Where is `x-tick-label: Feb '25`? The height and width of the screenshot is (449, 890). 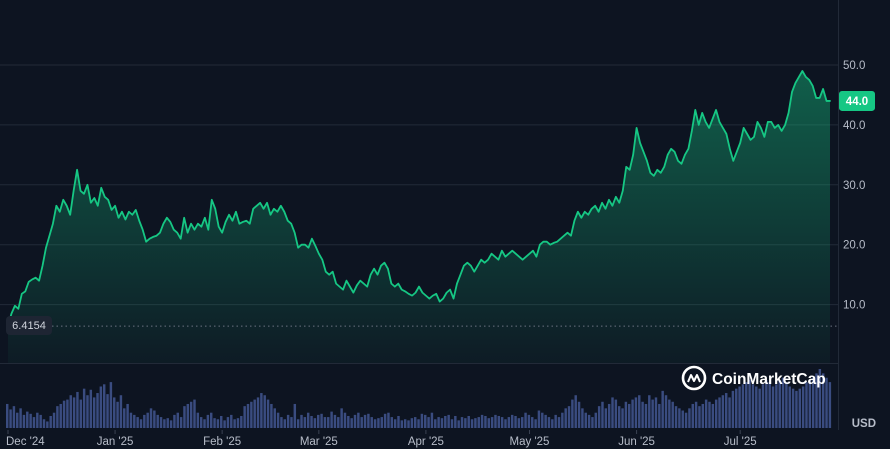 x-tick-label: Feb '25 is located at coordinates (222, 442).